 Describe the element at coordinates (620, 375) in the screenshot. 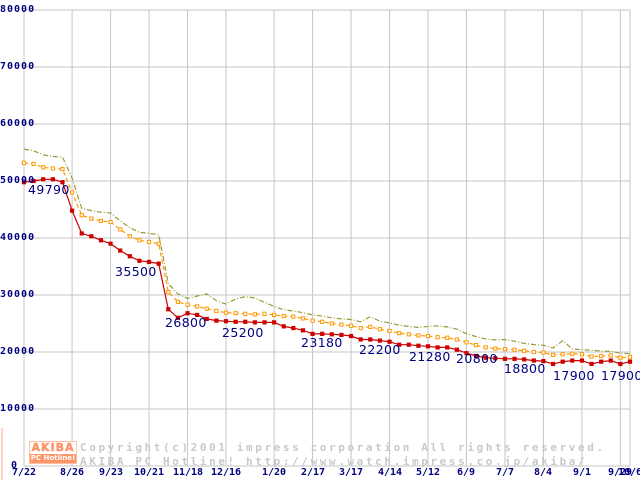

I see `price-annotation: 17900` at that location.